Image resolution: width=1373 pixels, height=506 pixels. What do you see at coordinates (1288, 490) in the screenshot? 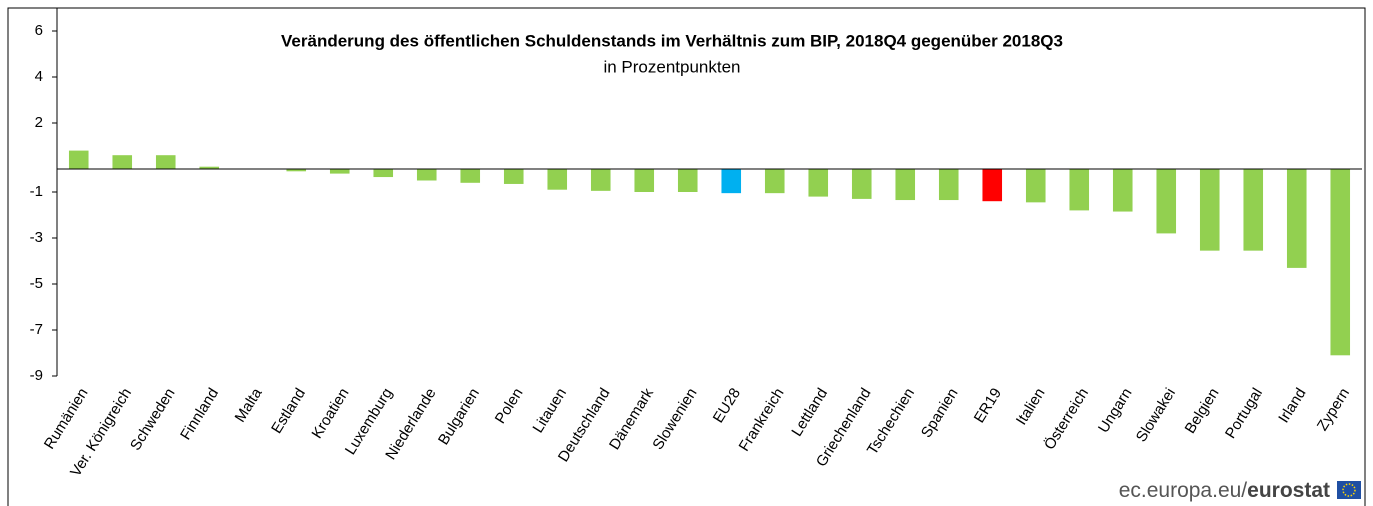
I see `source-brand: eurostat` at bounding box center [1288, 490].